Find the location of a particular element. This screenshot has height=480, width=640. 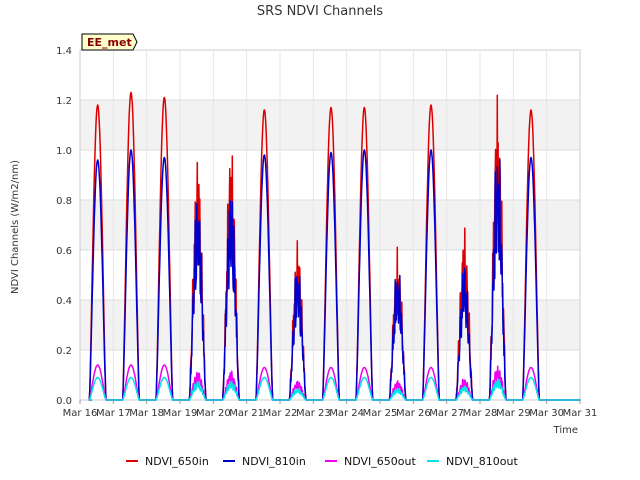

x-tick-label: Mar 20 is located at coordinates (213, 413).